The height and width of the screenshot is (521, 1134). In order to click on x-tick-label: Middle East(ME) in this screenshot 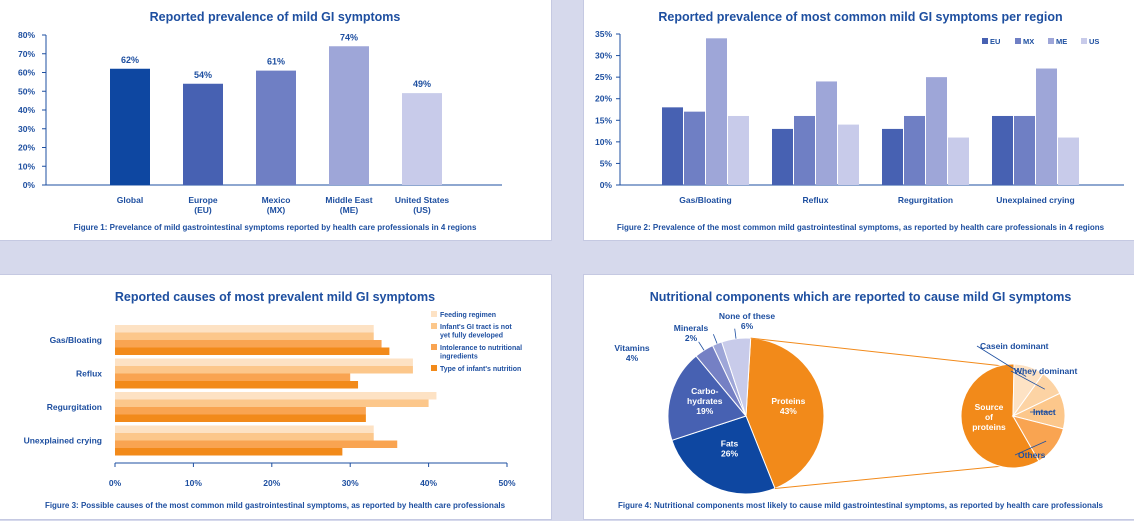, I will do `click(348, 205)`.